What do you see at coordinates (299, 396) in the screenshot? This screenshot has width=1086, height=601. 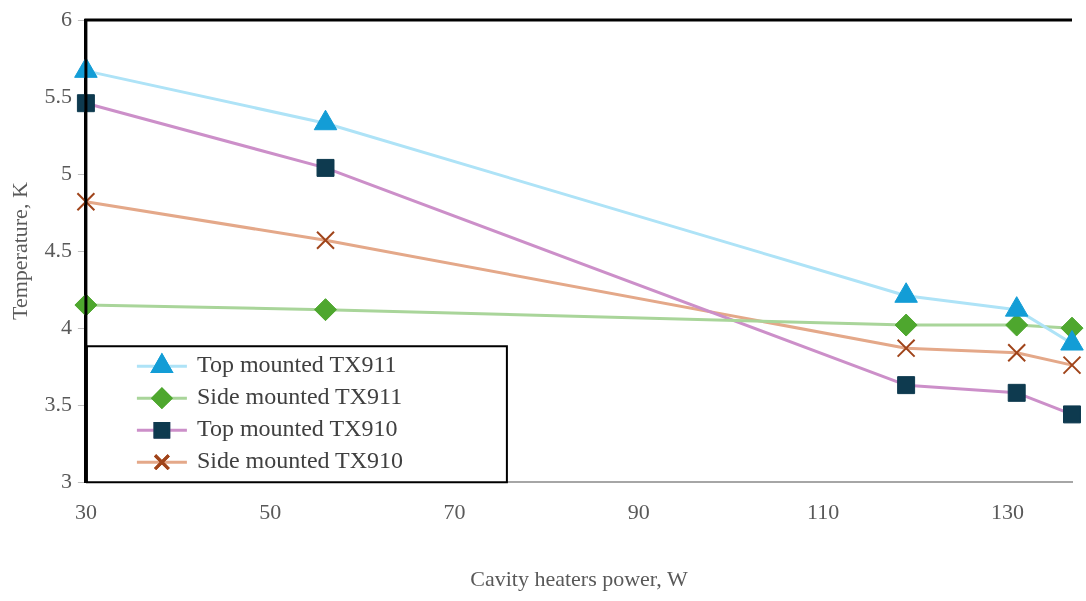 I see `legend-label: Side mounted TX911` at bounding box center [299, 396].